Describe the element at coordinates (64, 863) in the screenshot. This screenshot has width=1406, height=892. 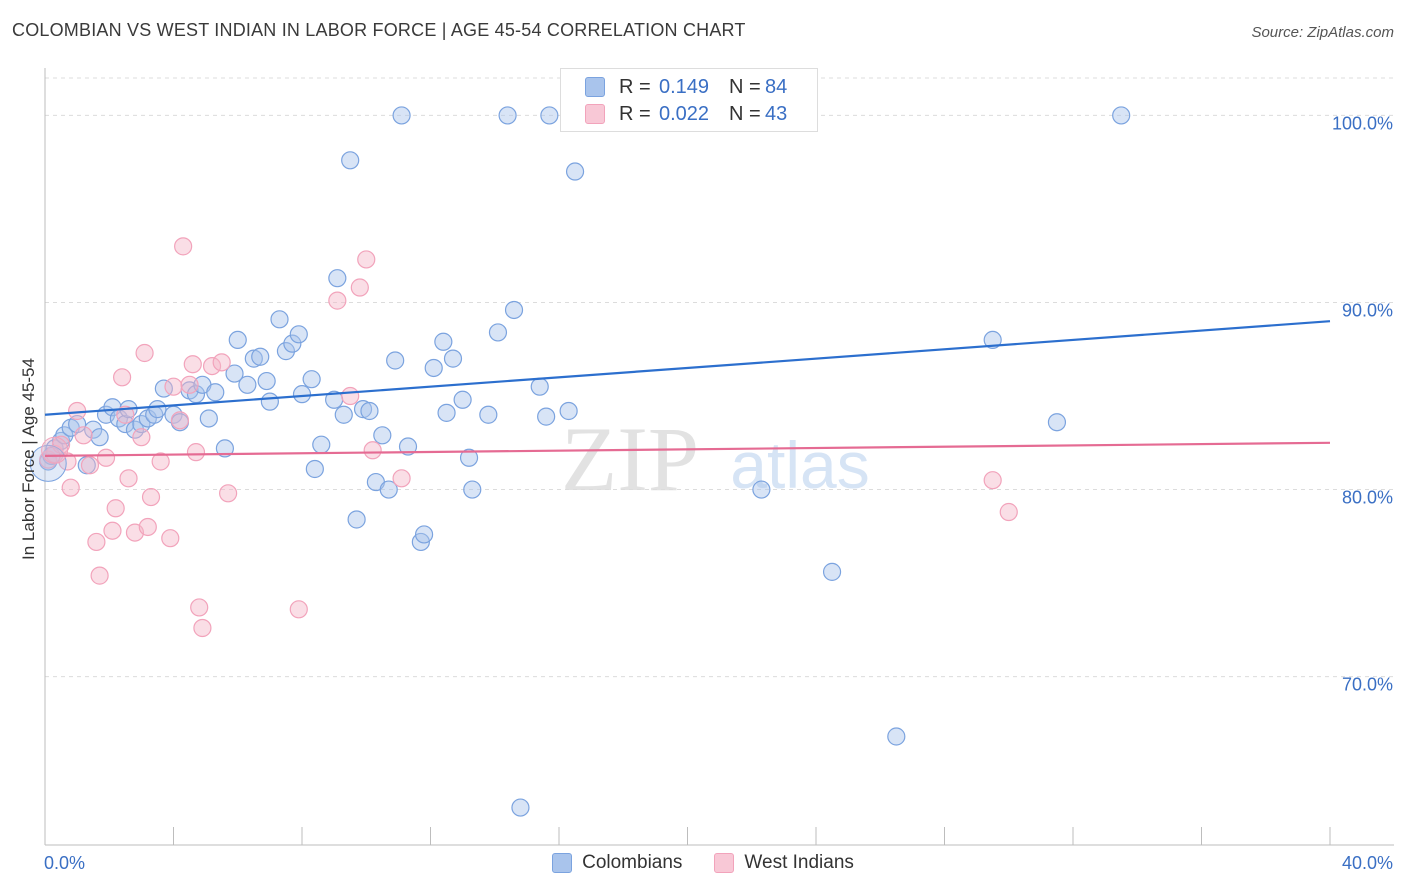
I see `x-tick-label: 0.0%` at that location.